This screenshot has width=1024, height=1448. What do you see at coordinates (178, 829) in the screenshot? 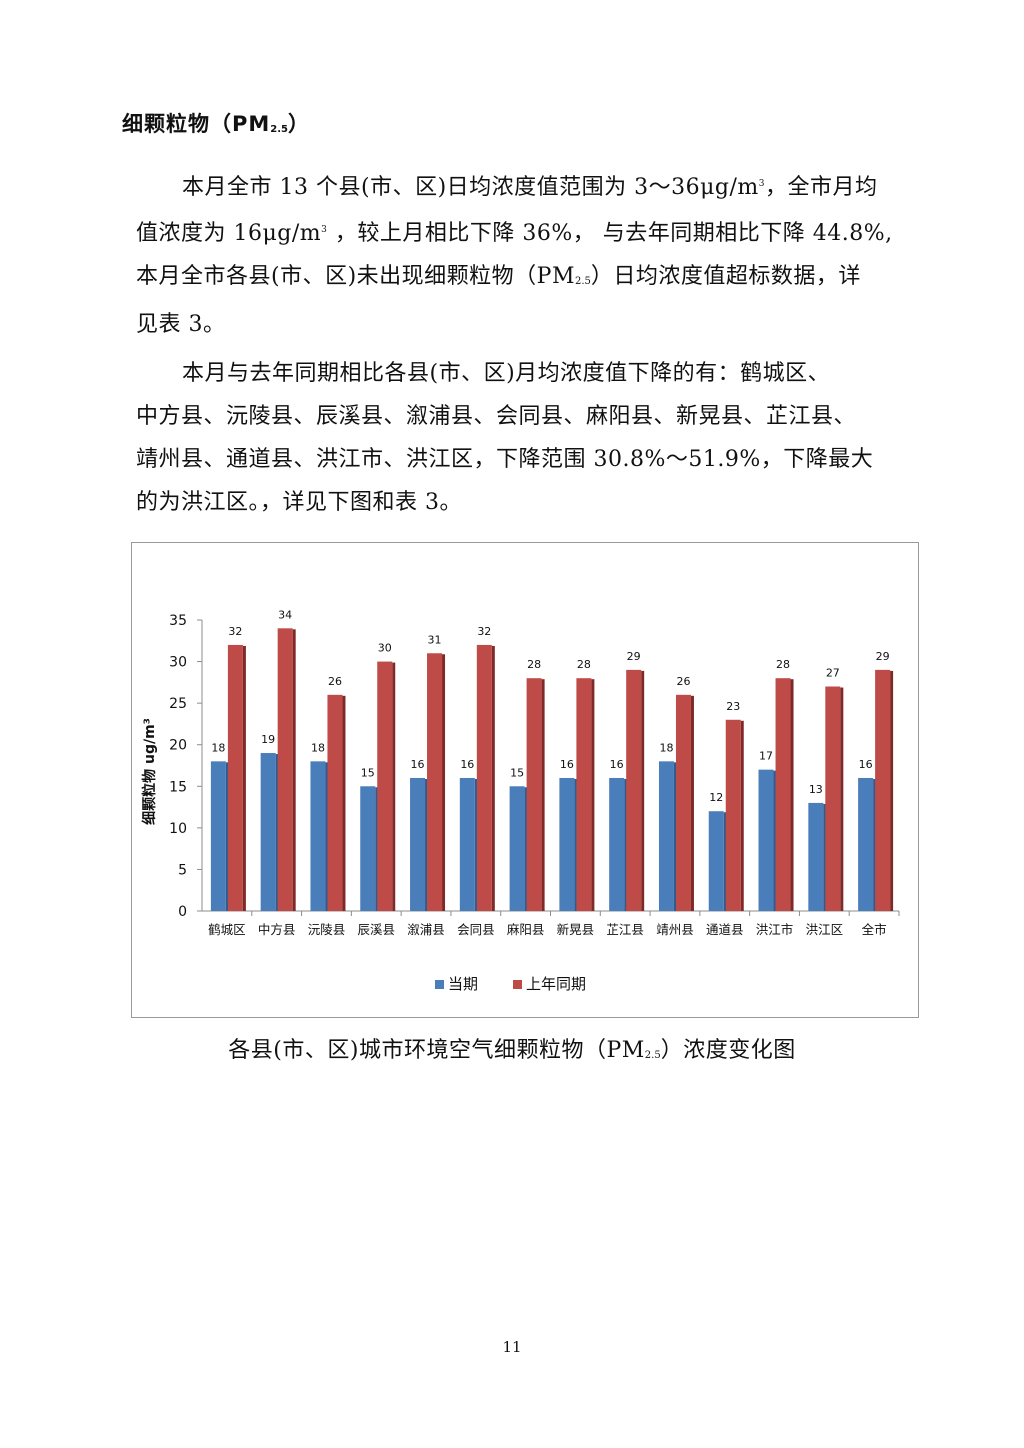
I see `y-tick-label: 10` at bounding box center [178, 829].